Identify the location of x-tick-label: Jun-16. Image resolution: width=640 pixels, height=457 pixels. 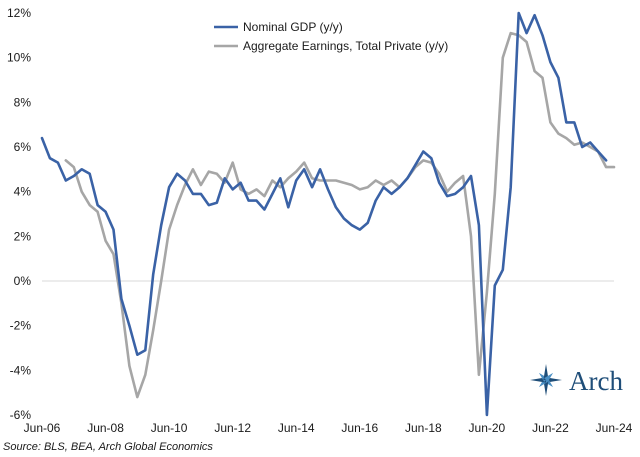
(359, 428).